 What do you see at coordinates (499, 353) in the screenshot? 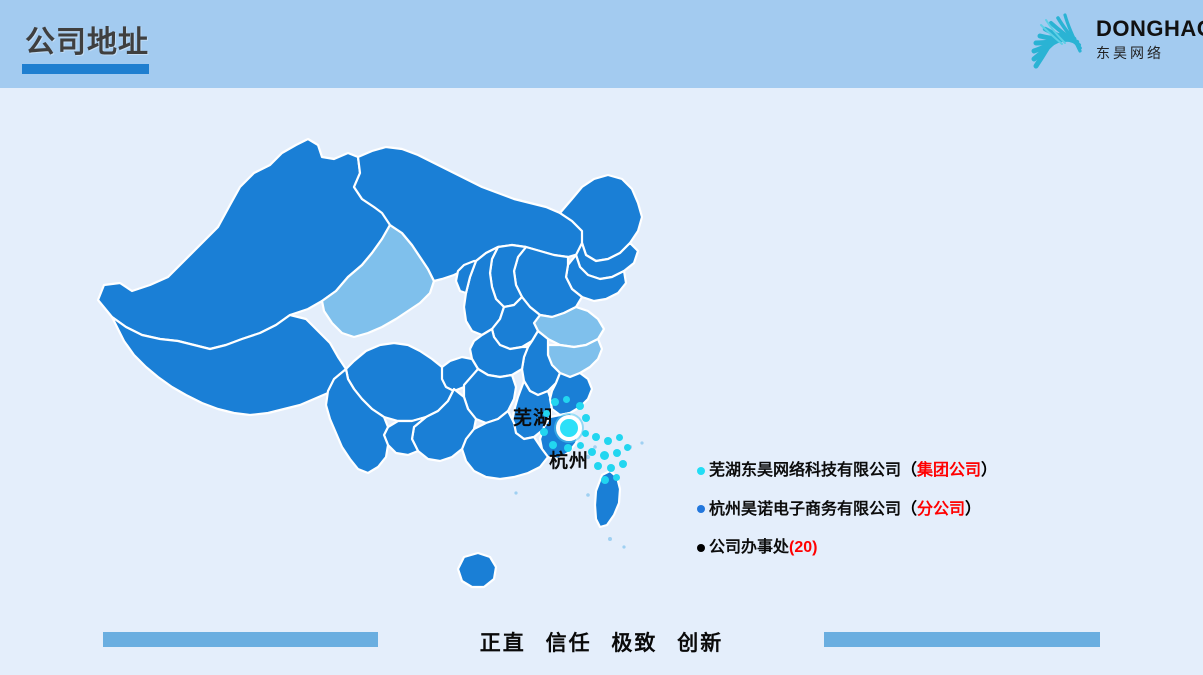
I see `region-hubei` at bounding box center [499, 353].